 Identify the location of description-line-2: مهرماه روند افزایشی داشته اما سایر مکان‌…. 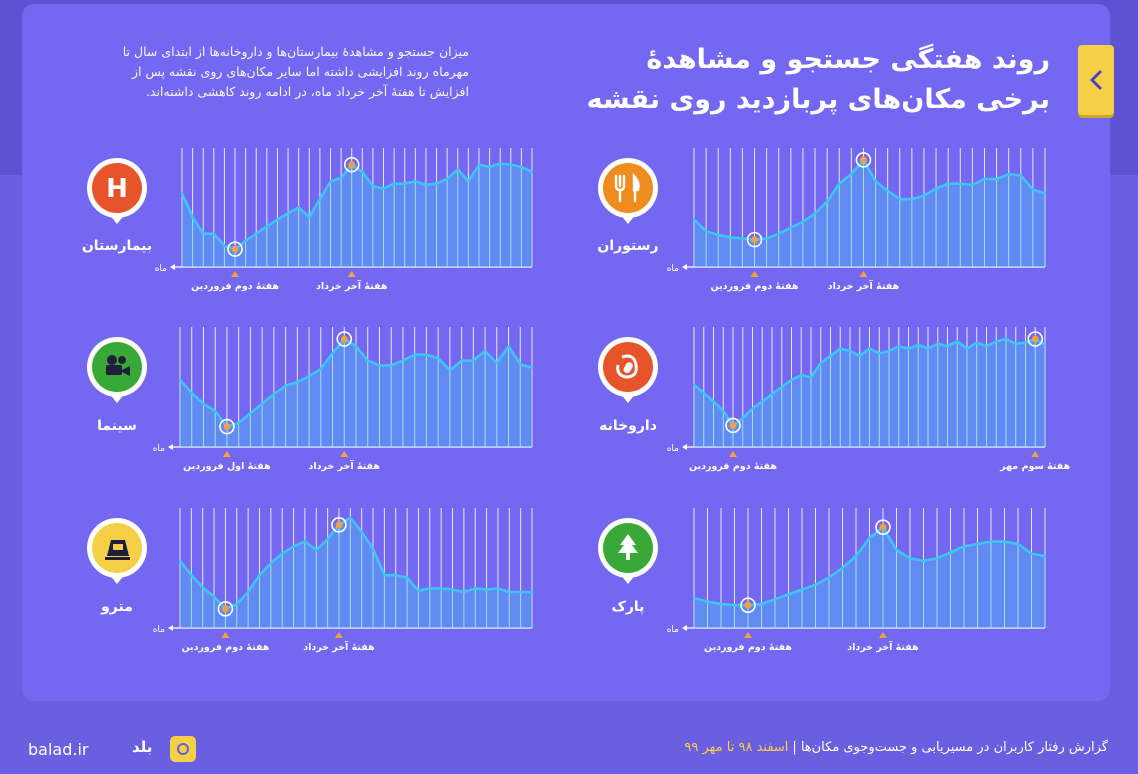
(300, 71).